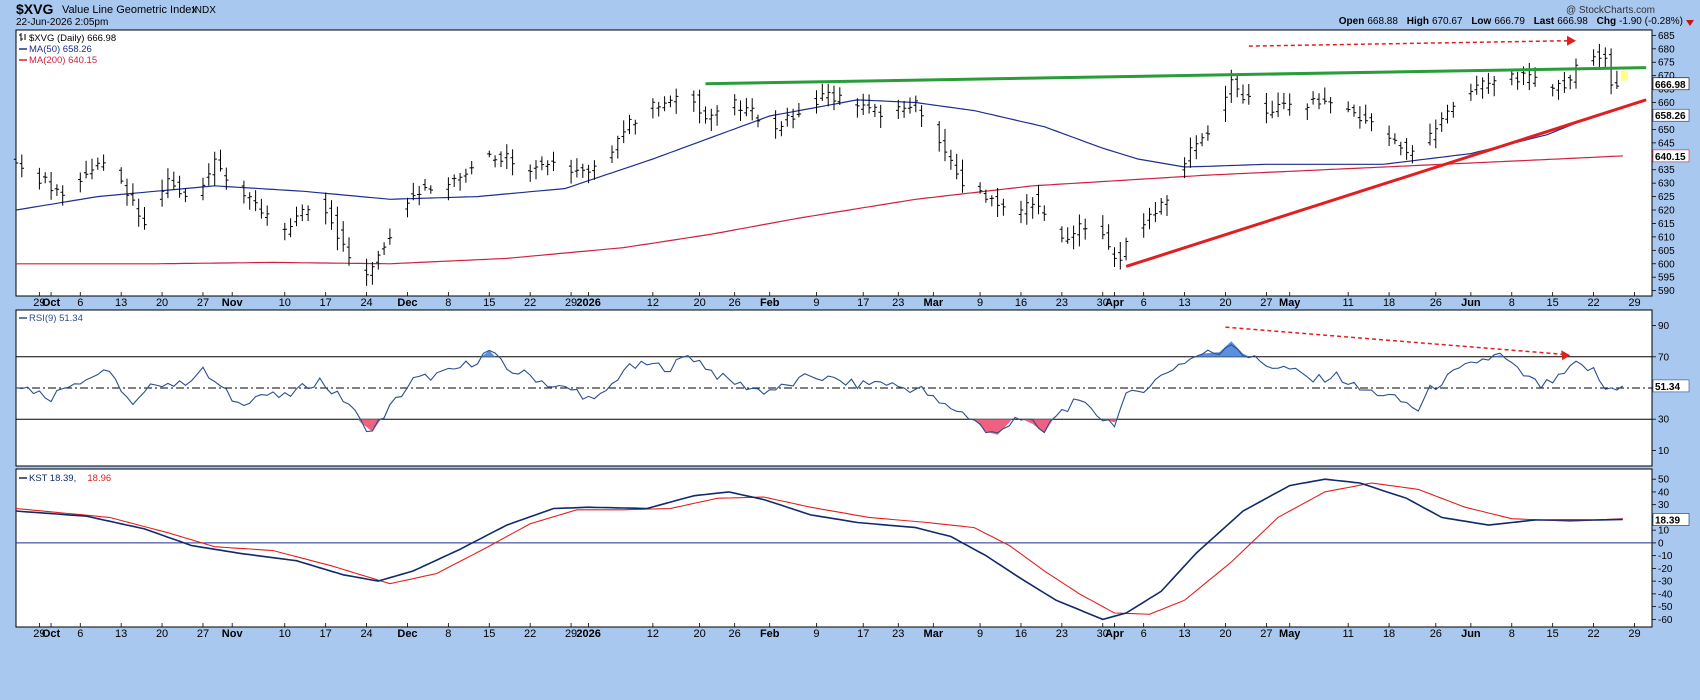  What do you see at coordinates (1666, 264) in the screenshot?
I see `price-y-tick-label: 600` at bounding box center [1666, 264].